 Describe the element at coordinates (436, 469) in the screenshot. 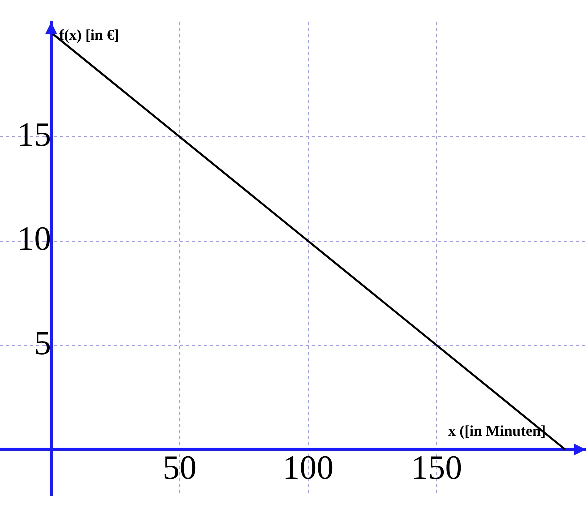

I see `x-tick-label: 150` at that location.